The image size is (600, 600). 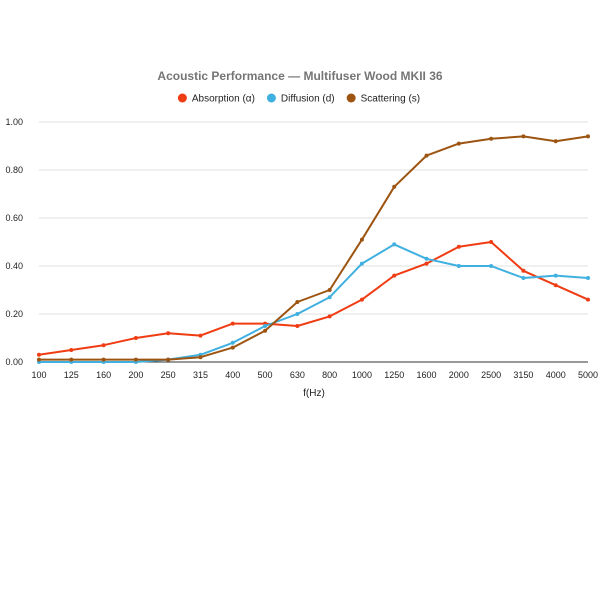 I want to click on x-tick-label: 315, so click(x=200, y=375).